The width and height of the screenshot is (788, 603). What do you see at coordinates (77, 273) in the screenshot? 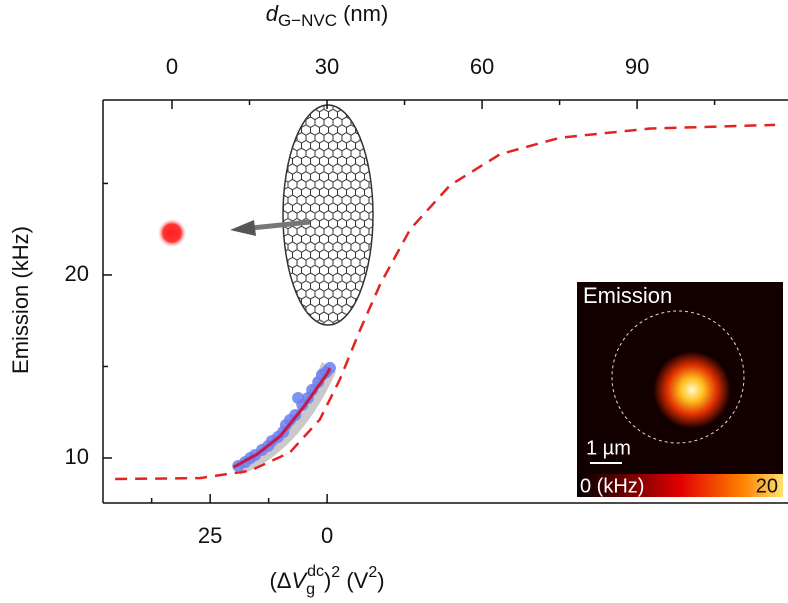
I see `y-tick-label: 20` at bounding box center [77, 273].